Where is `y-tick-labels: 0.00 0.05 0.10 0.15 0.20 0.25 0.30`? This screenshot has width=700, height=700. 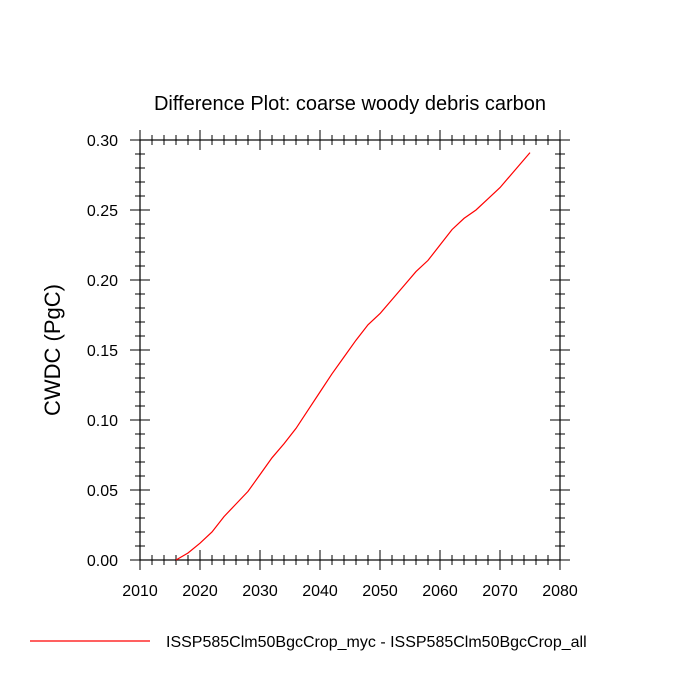 y-tick-labels: 0.00 0.05 0.10 0.15 0.20 0.25 0.30 is located at coordinates (102, 351).